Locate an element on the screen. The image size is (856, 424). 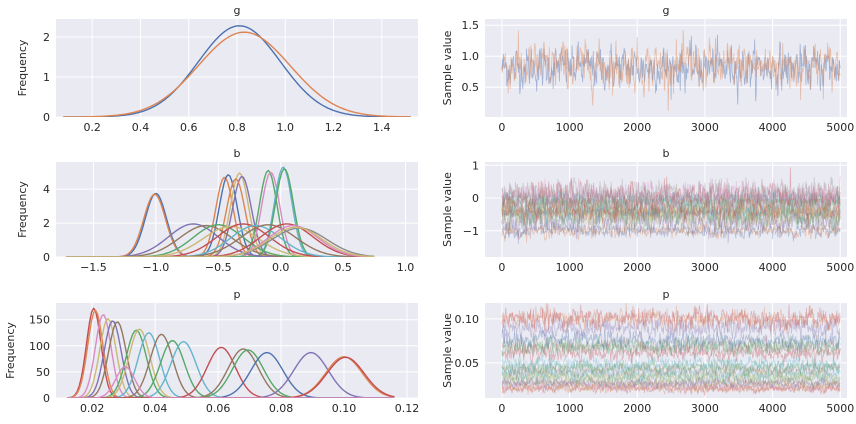
x-tick-label: 0.0 is located at coordinates (281, 267).